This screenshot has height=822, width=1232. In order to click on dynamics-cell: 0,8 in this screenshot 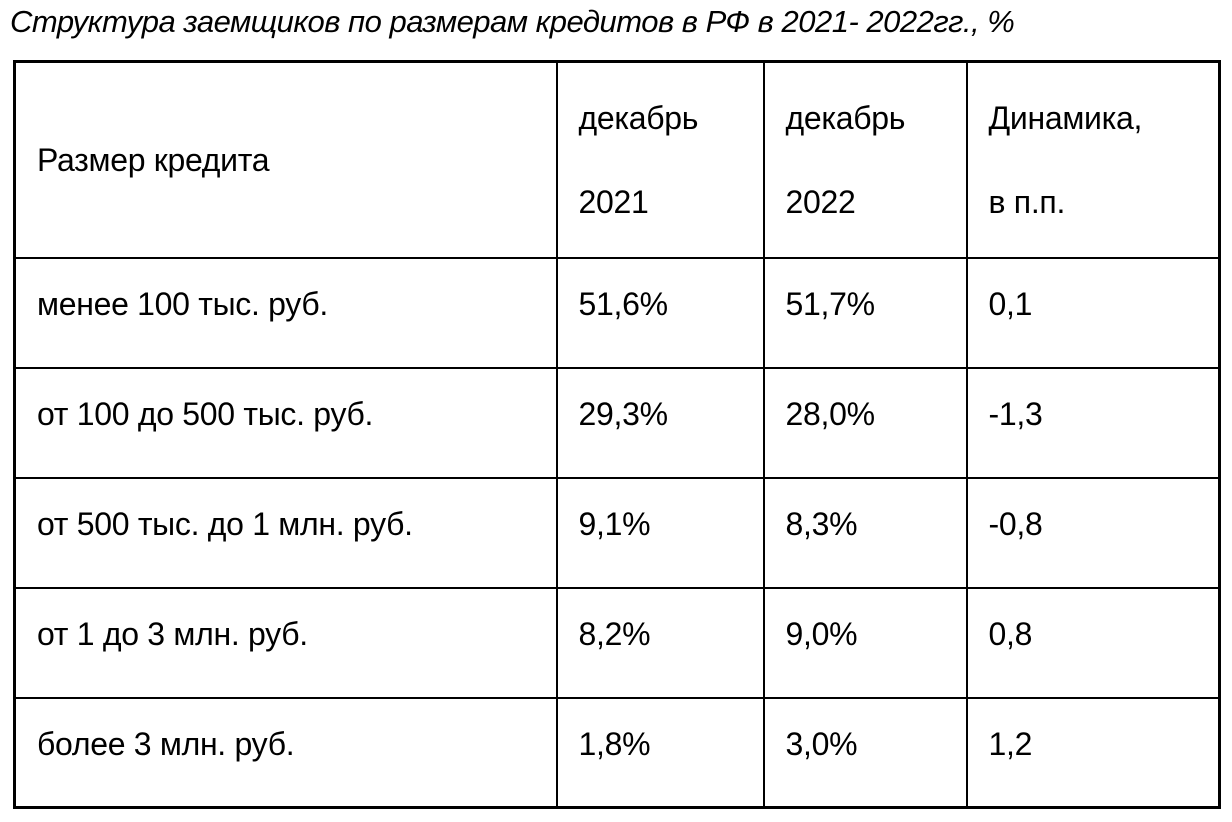, I will do `click(1093, 642)`.